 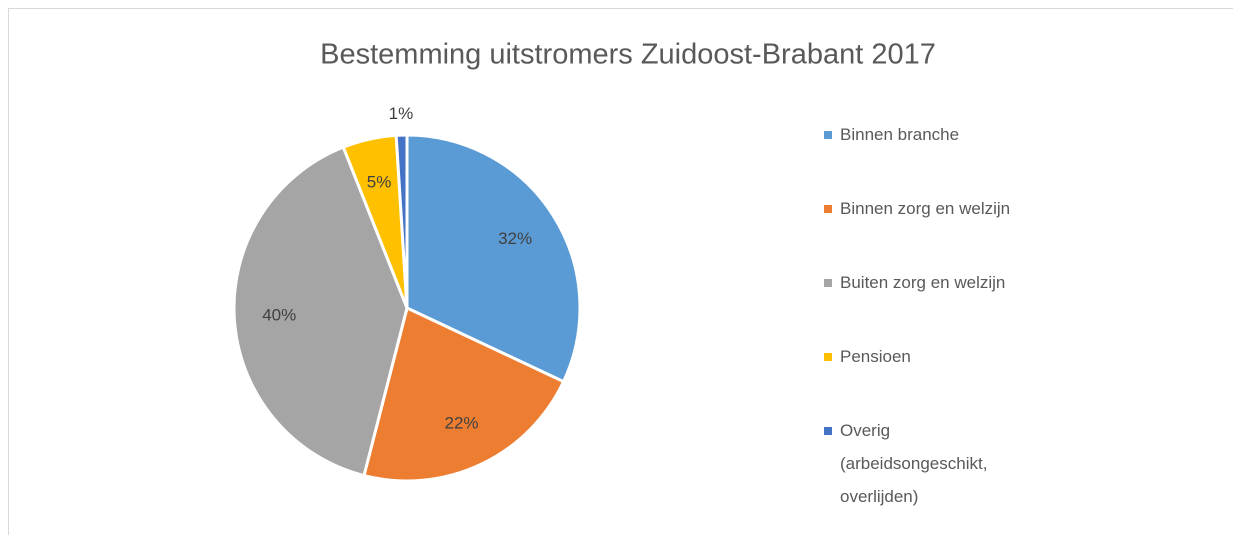 What do you see at coordinates (923, 282) in the screenshot?
I see `legend-label: Buiten zorg en welzijn` at bounding box center [923, 282].